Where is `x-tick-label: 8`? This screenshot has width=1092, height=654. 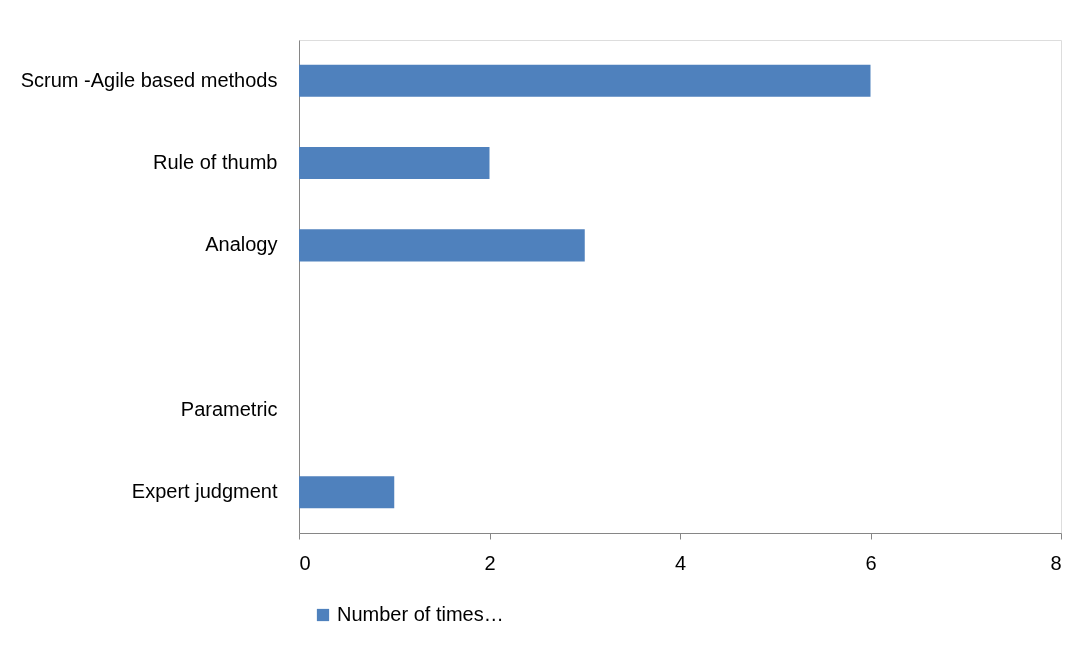 x-tick-label: 8 is located at coordinates (1056, 562).